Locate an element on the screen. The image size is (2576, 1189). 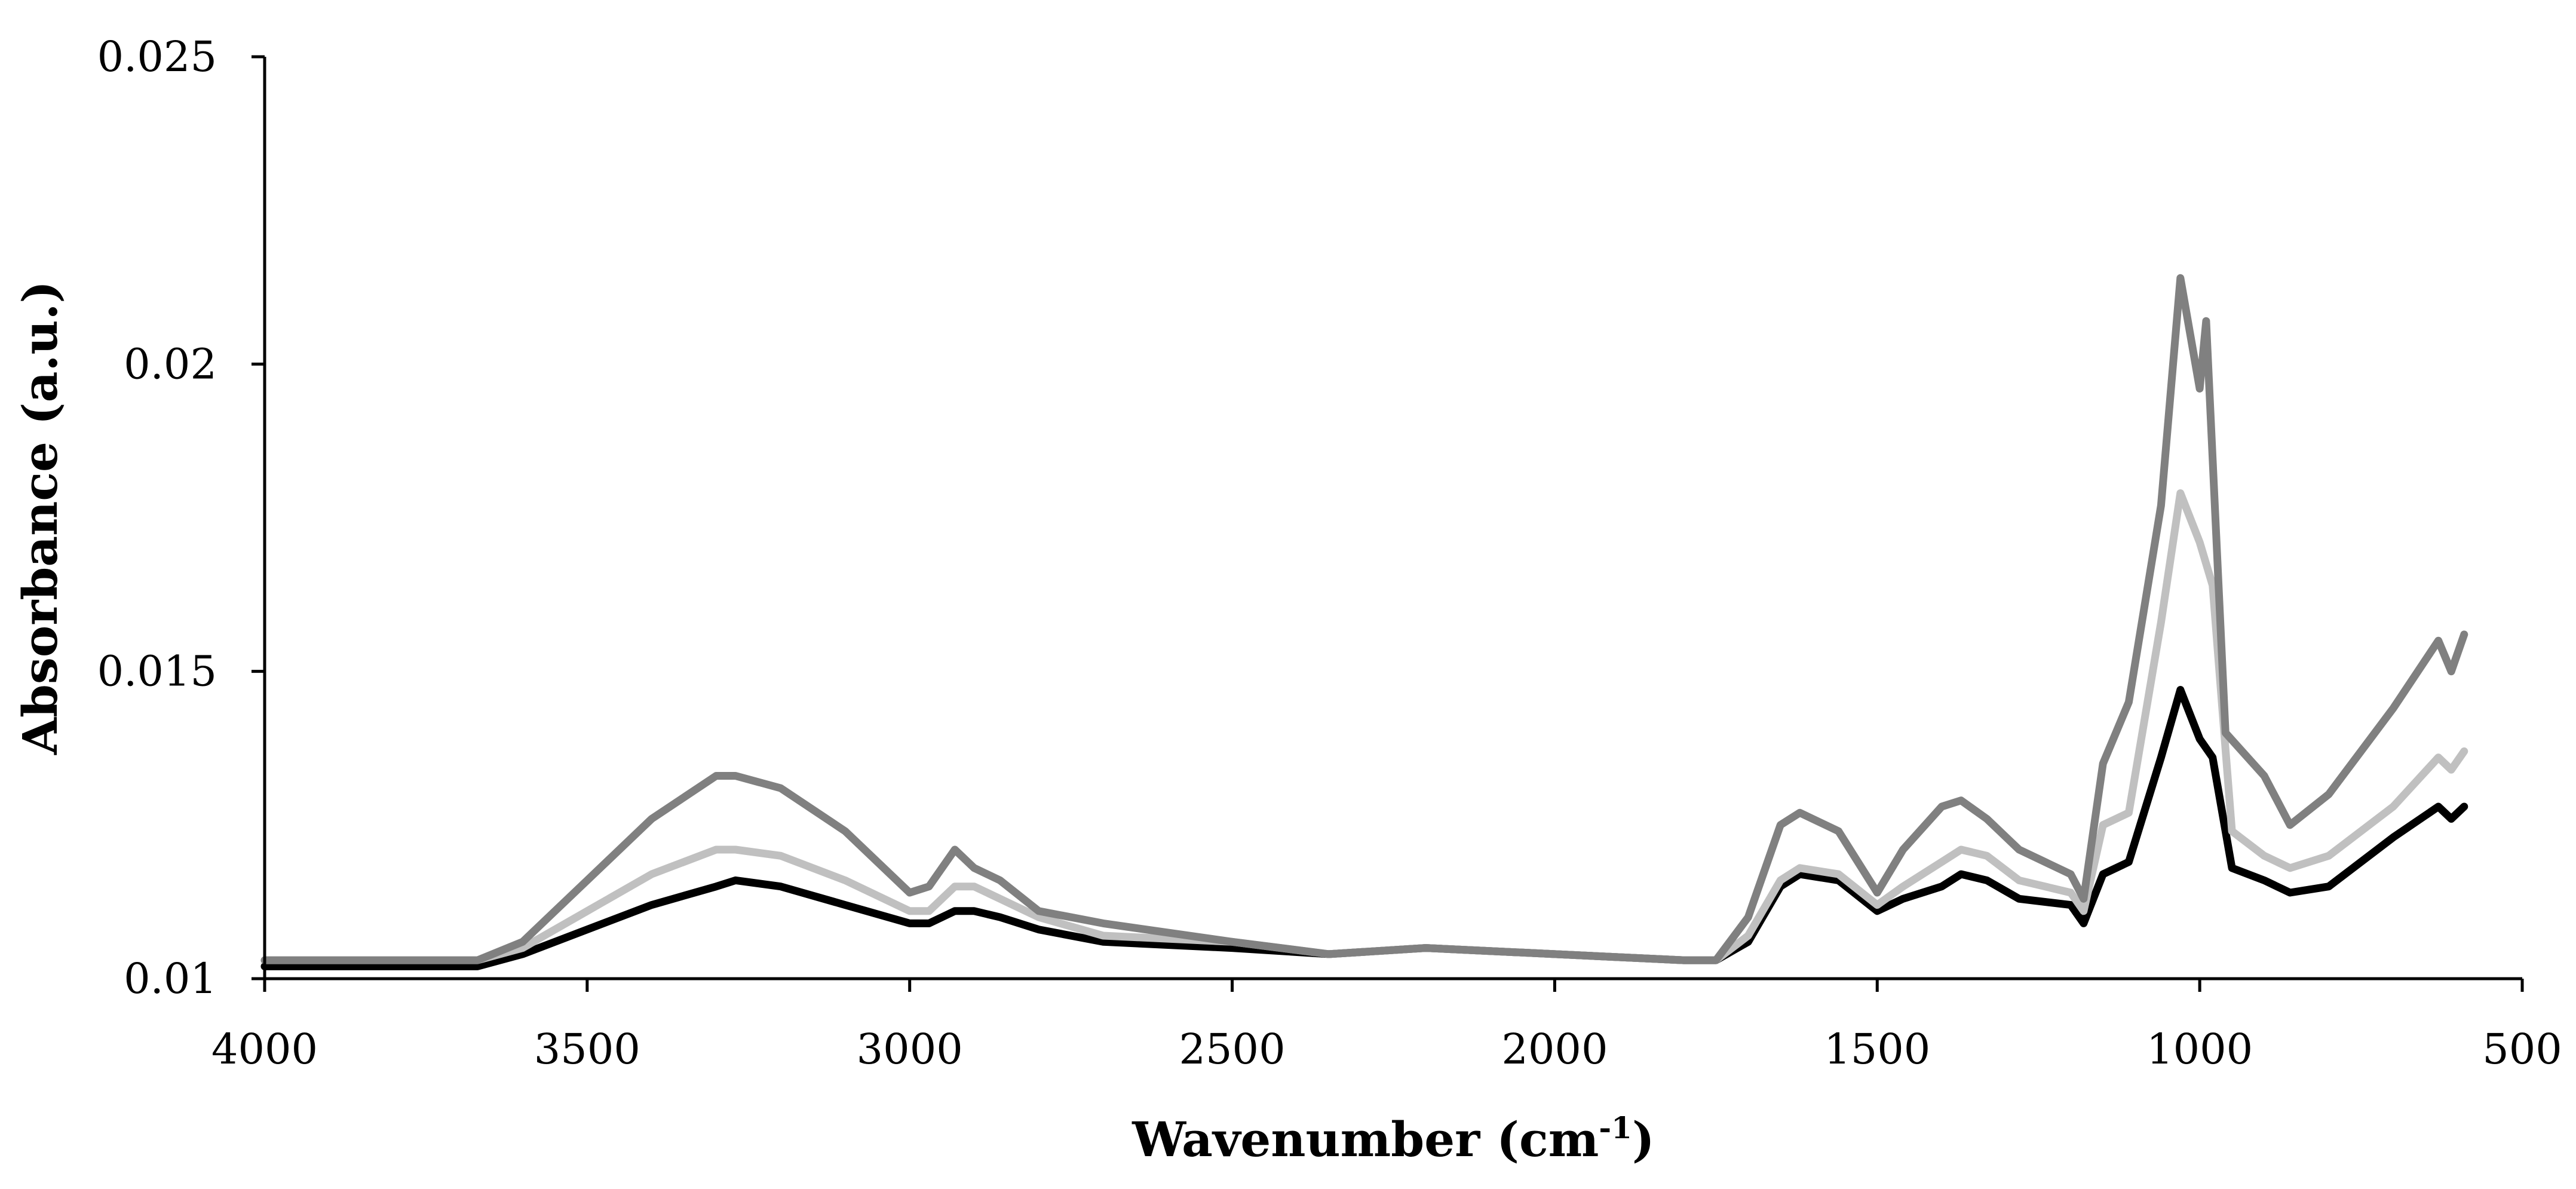
x-tick-label: 3000 is located at coordinates (910, 1049).